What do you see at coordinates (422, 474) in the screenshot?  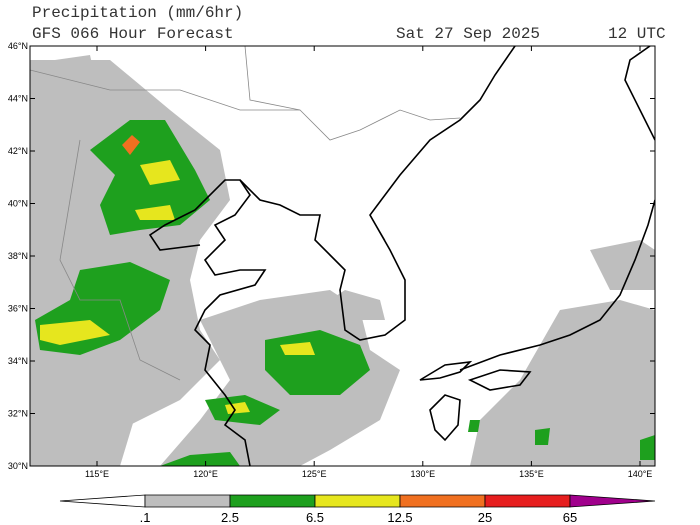 I see `lon-label: 130°E` at bounding box center [422, 474].